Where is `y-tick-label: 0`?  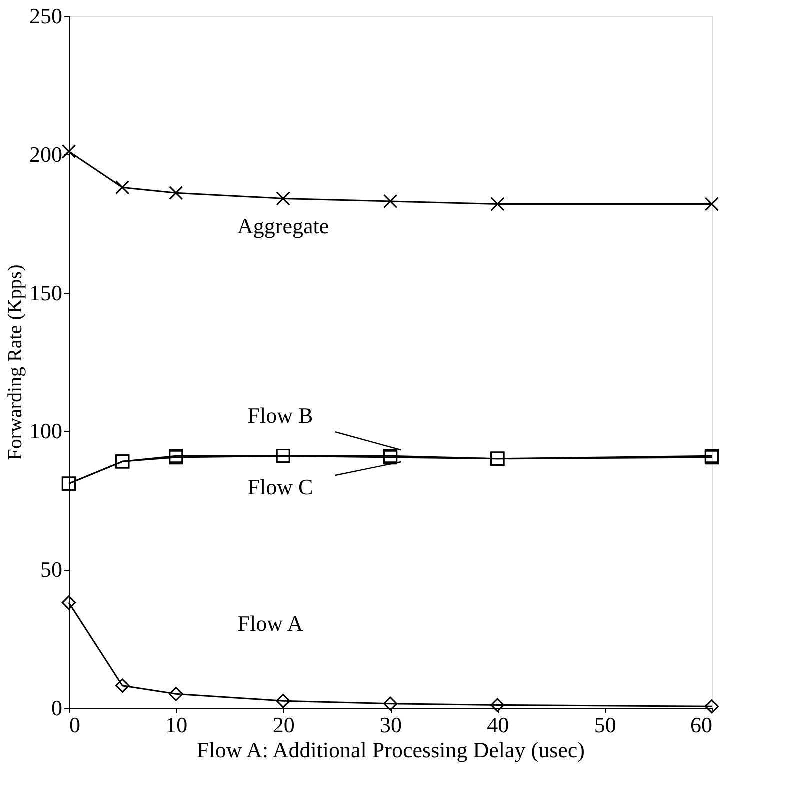 y-tick-label: 0 is located at coordinates (57, 708).